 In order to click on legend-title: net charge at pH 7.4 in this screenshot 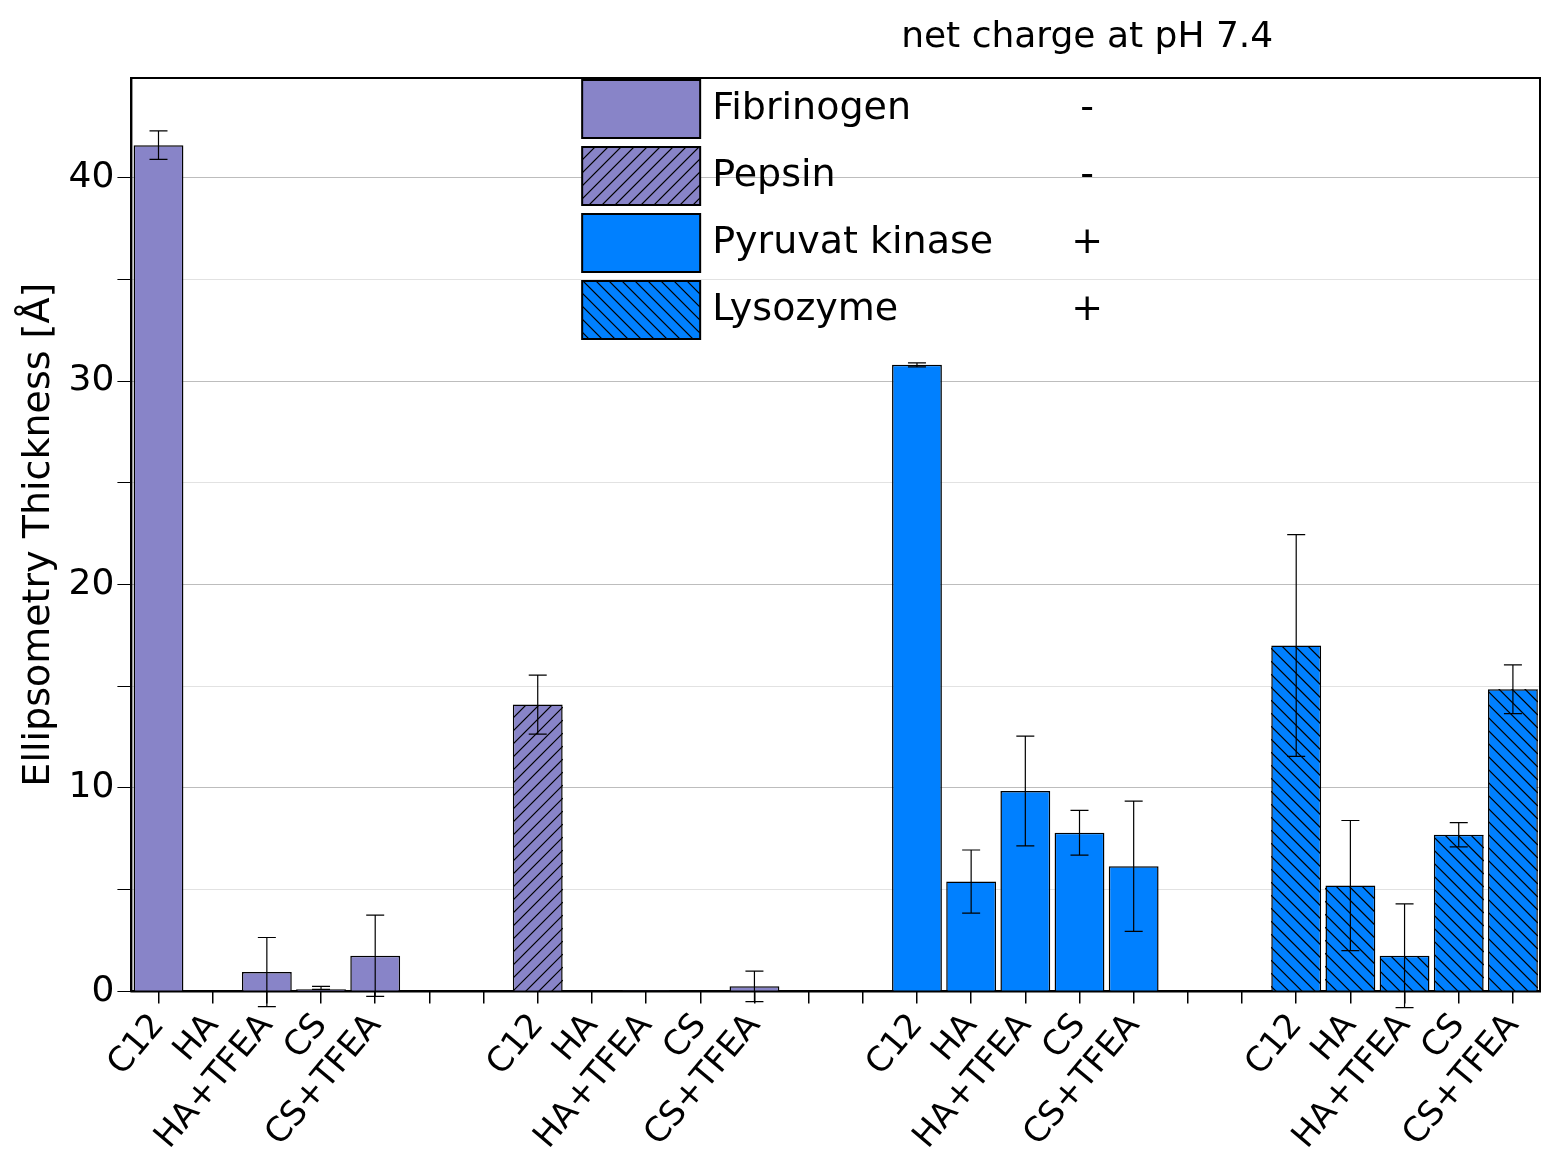, I will do `click(1087, 35)`.